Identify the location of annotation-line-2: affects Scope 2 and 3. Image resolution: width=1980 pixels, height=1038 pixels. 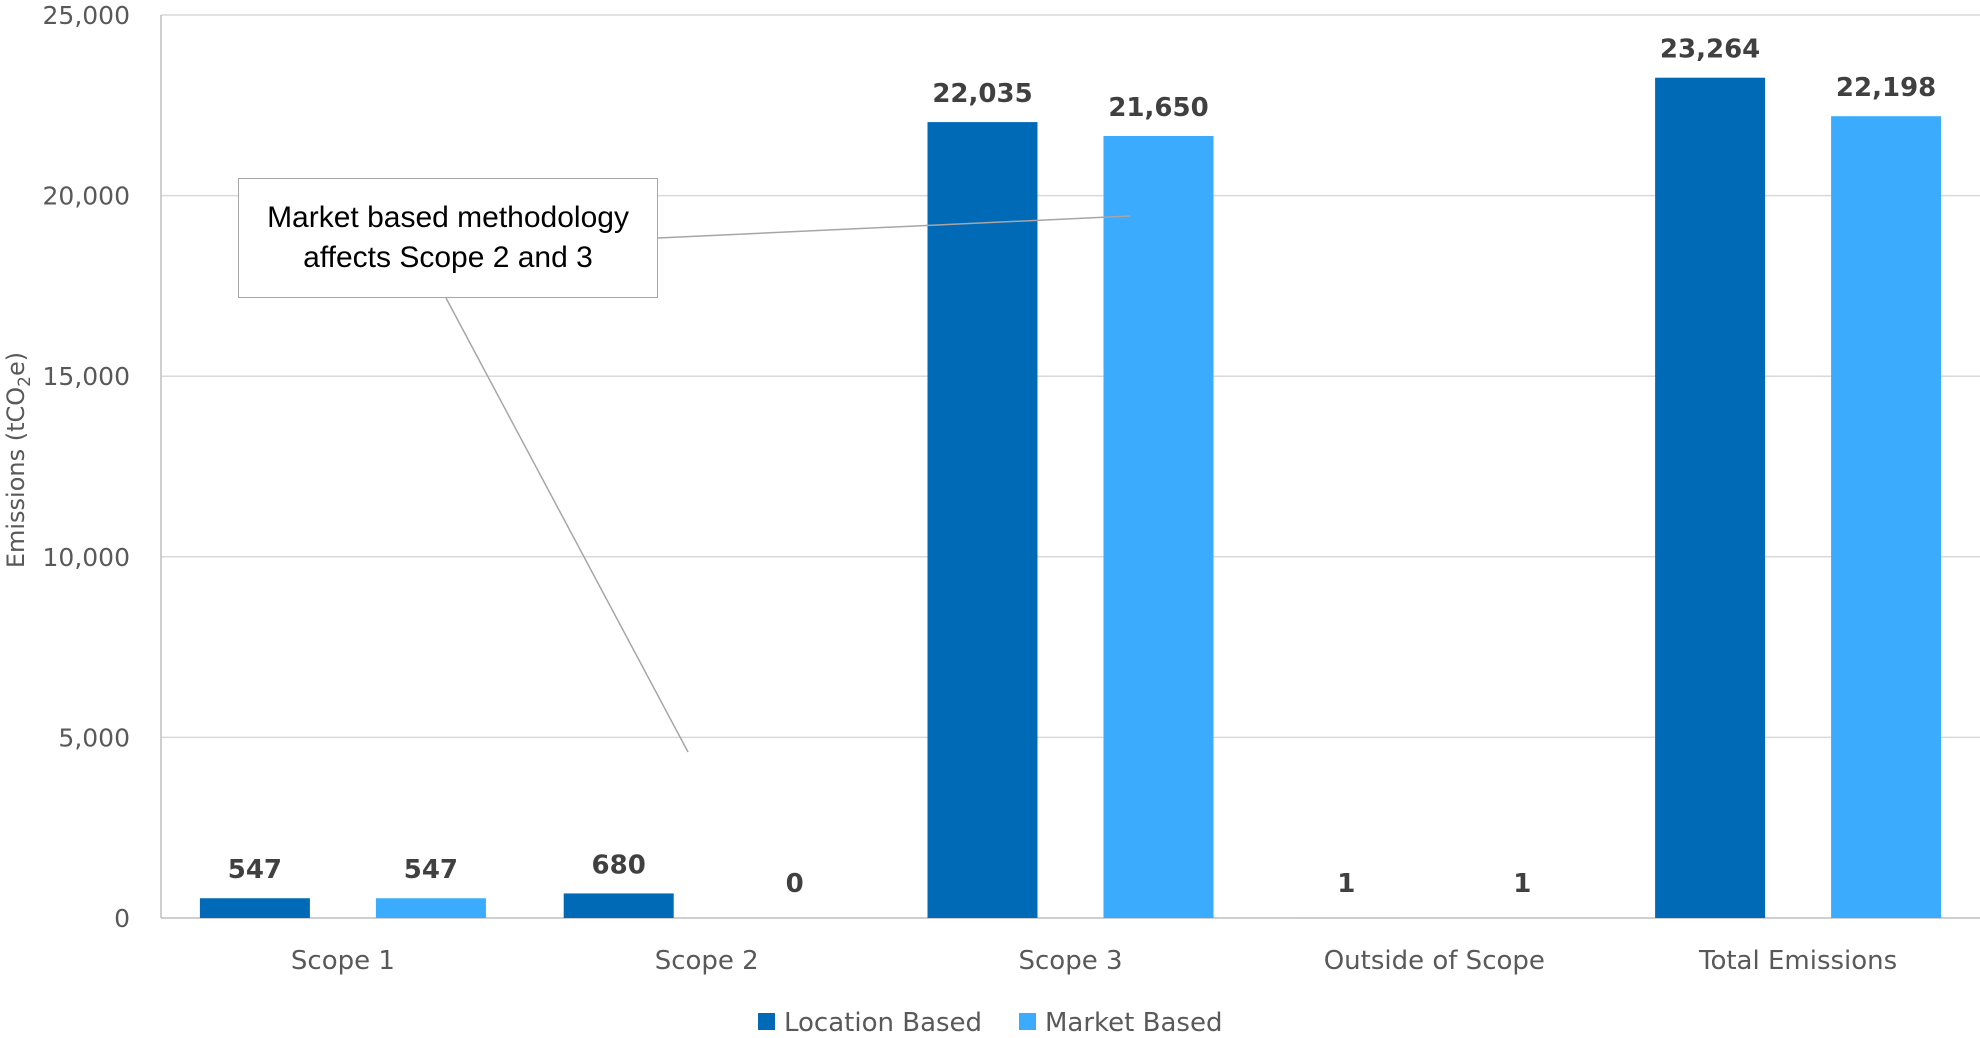
(448, 257).